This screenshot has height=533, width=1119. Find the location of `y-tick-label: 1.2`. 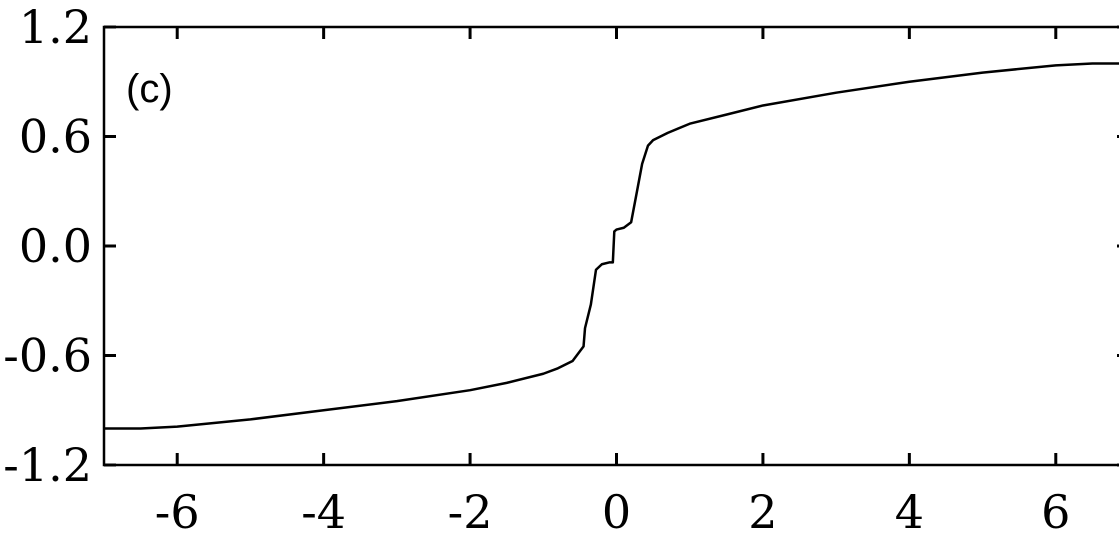

y-tick-label: 1.2 is located at coordinates (55, 27).